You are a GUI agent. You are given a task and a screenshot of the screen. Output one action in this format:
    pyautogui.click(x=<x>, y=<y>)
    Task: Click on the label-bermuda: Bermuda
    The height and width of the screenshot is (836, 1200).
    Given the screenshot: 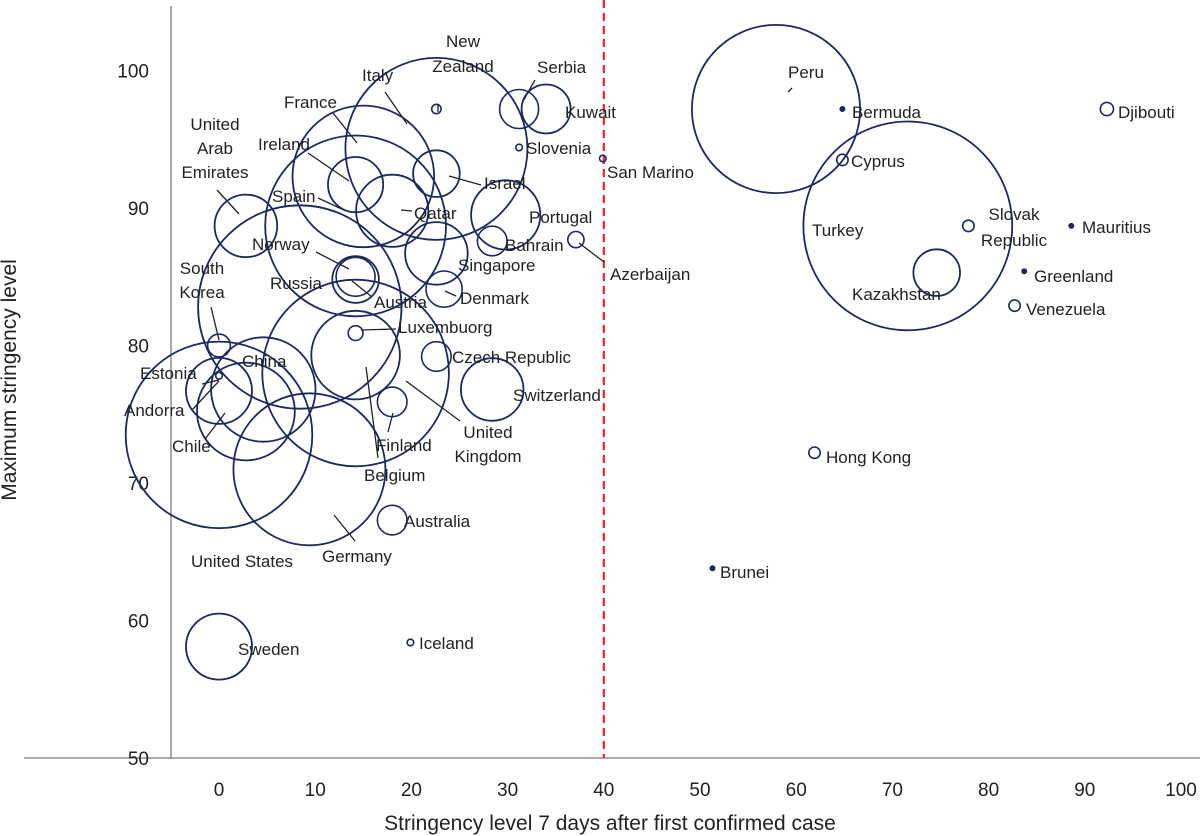 What is the action you would take?
    pyautogui.click(x=887, y=112)
    